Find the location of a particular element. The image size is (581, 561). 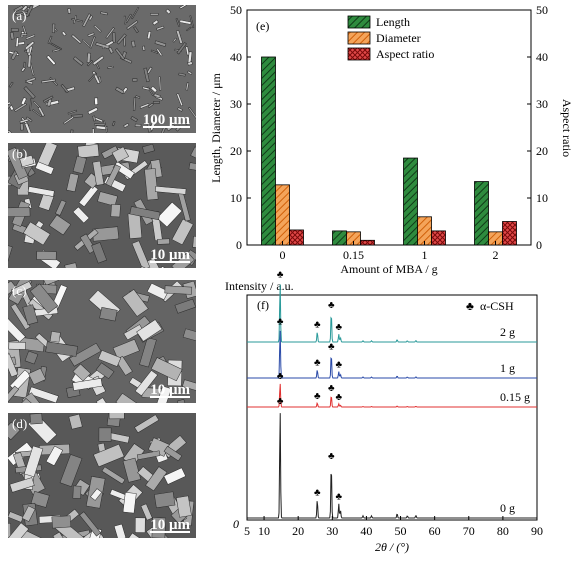

sem-panel-a: (a) 100 μm is located at coordinates (102, 69).